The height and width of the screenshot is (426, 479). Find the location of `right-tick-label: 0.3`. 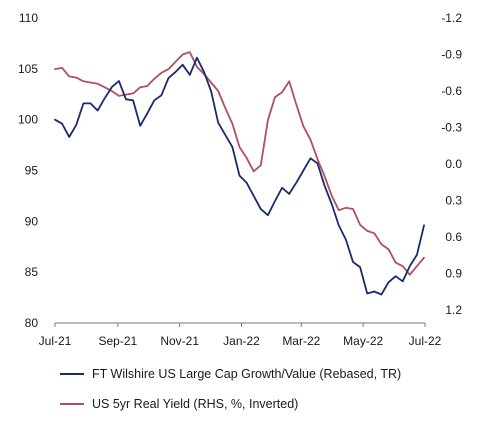

right-tick-label: 0.3 is located at coordinates (453, 201).